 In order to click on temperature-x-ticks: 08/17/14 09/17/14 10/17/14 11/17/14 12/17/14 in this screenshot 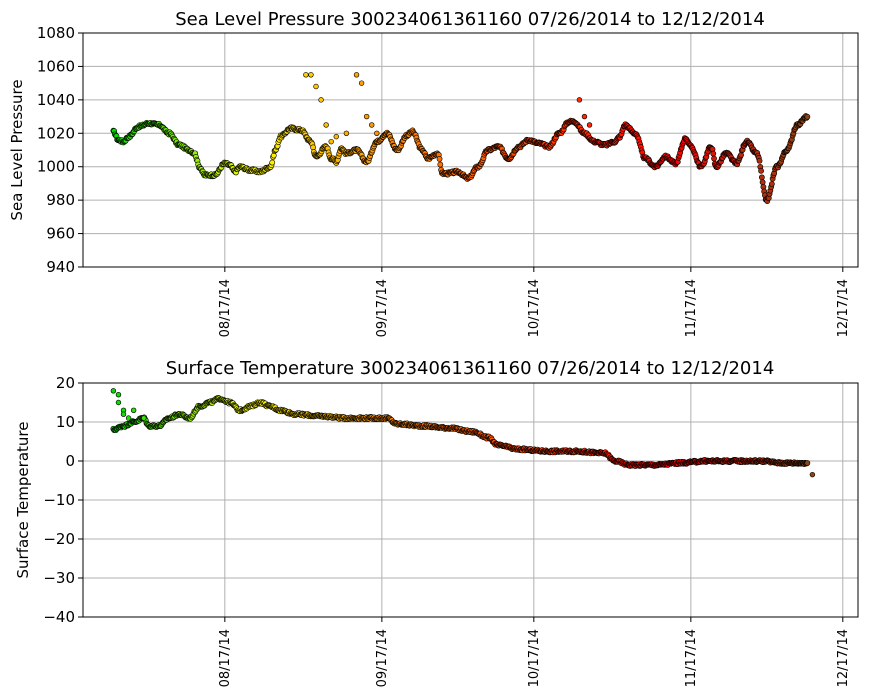, I will do `click(534, 652)`.